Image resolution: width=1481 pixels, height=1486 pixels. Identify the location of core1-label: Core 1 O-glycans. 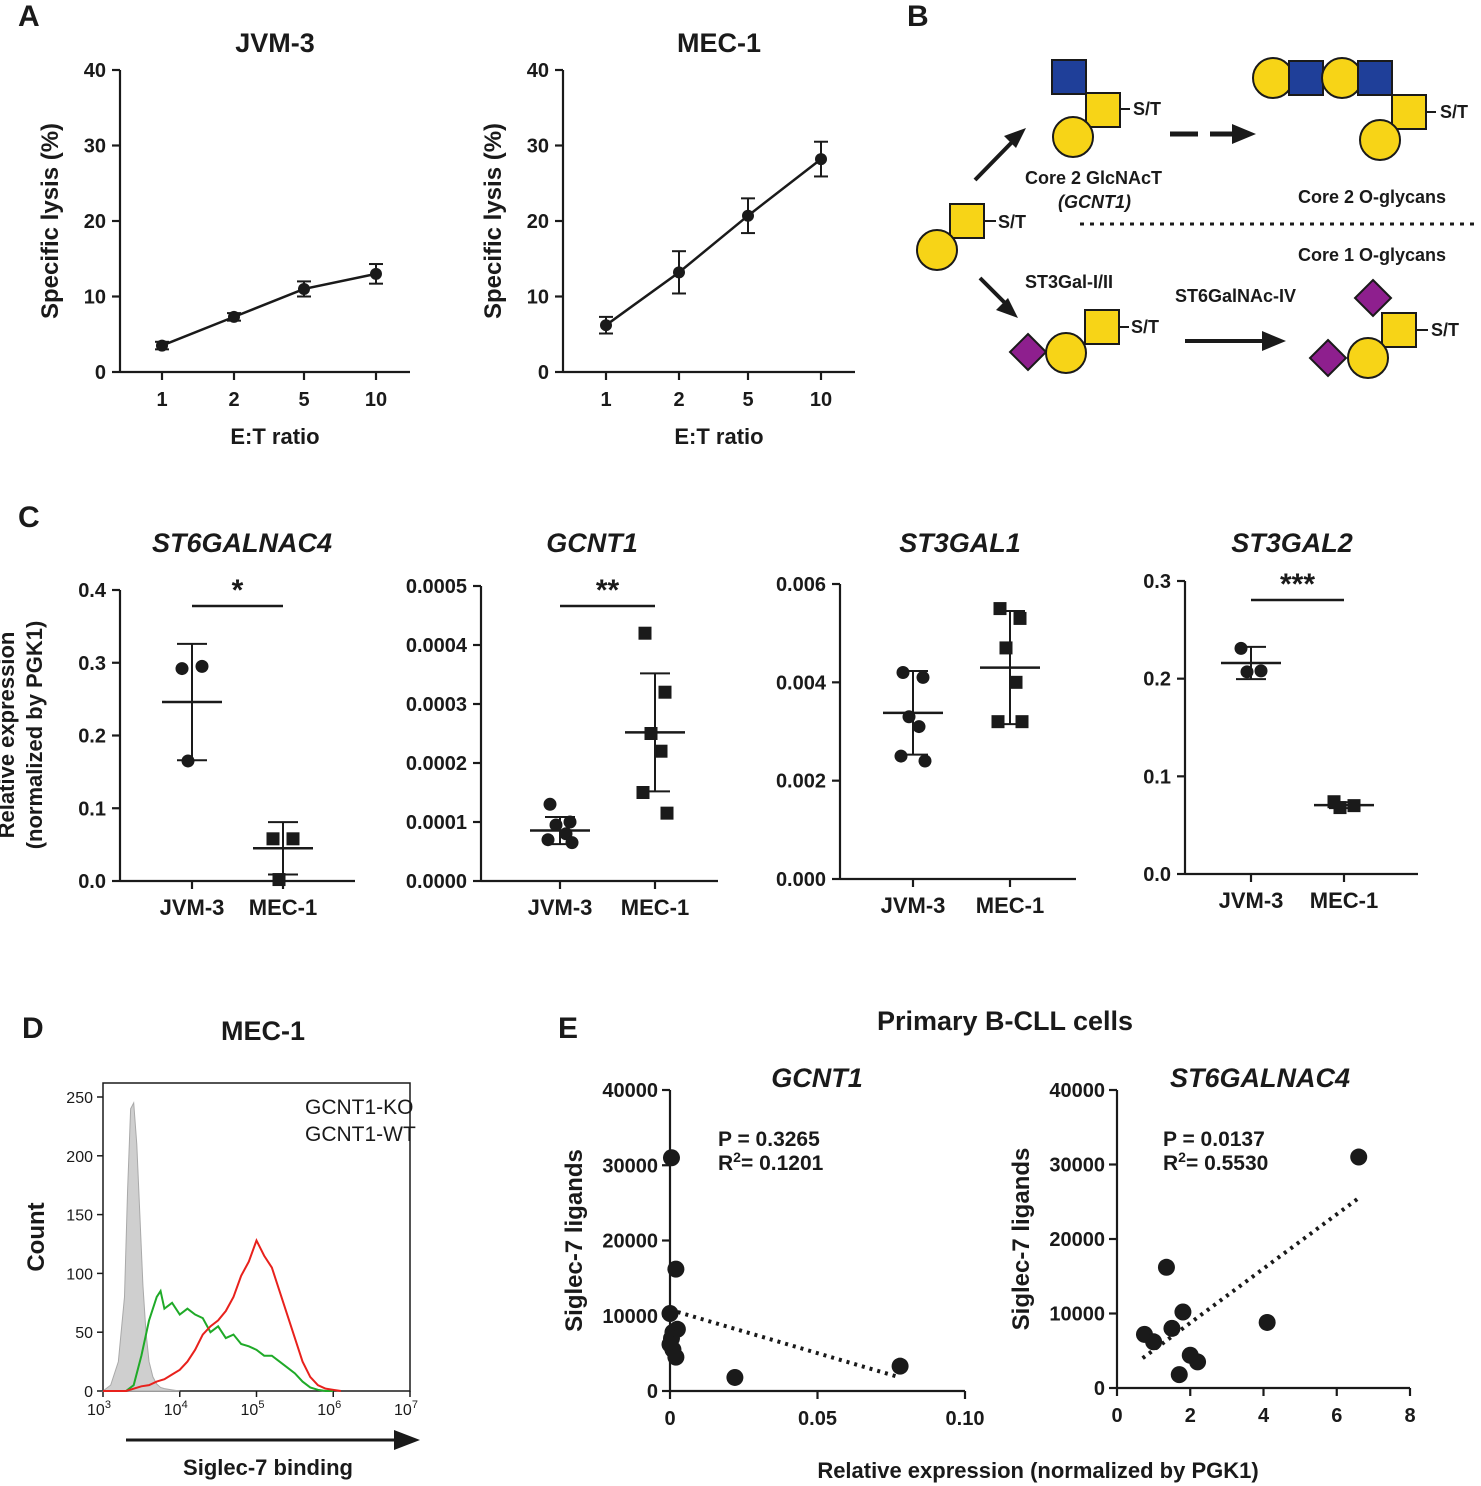
(1372, 255).